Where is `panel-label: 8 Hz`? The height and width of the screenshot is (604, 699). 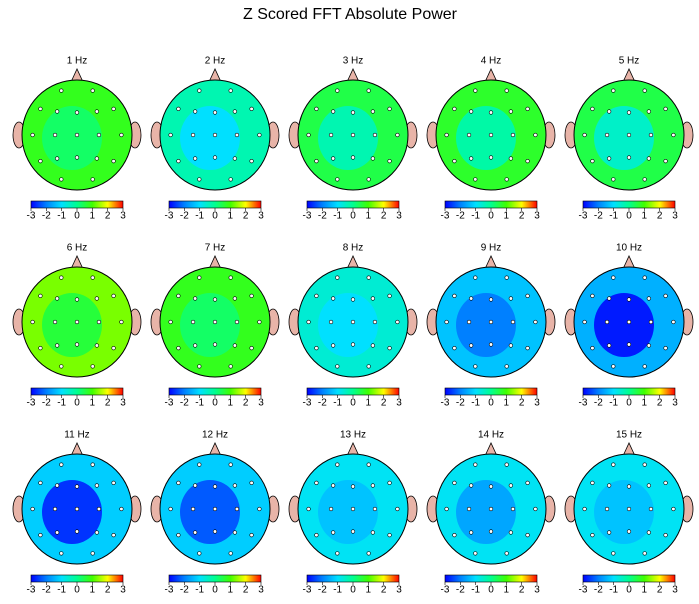 panel-label: 8 Hz is located at coordinates (353, 248).